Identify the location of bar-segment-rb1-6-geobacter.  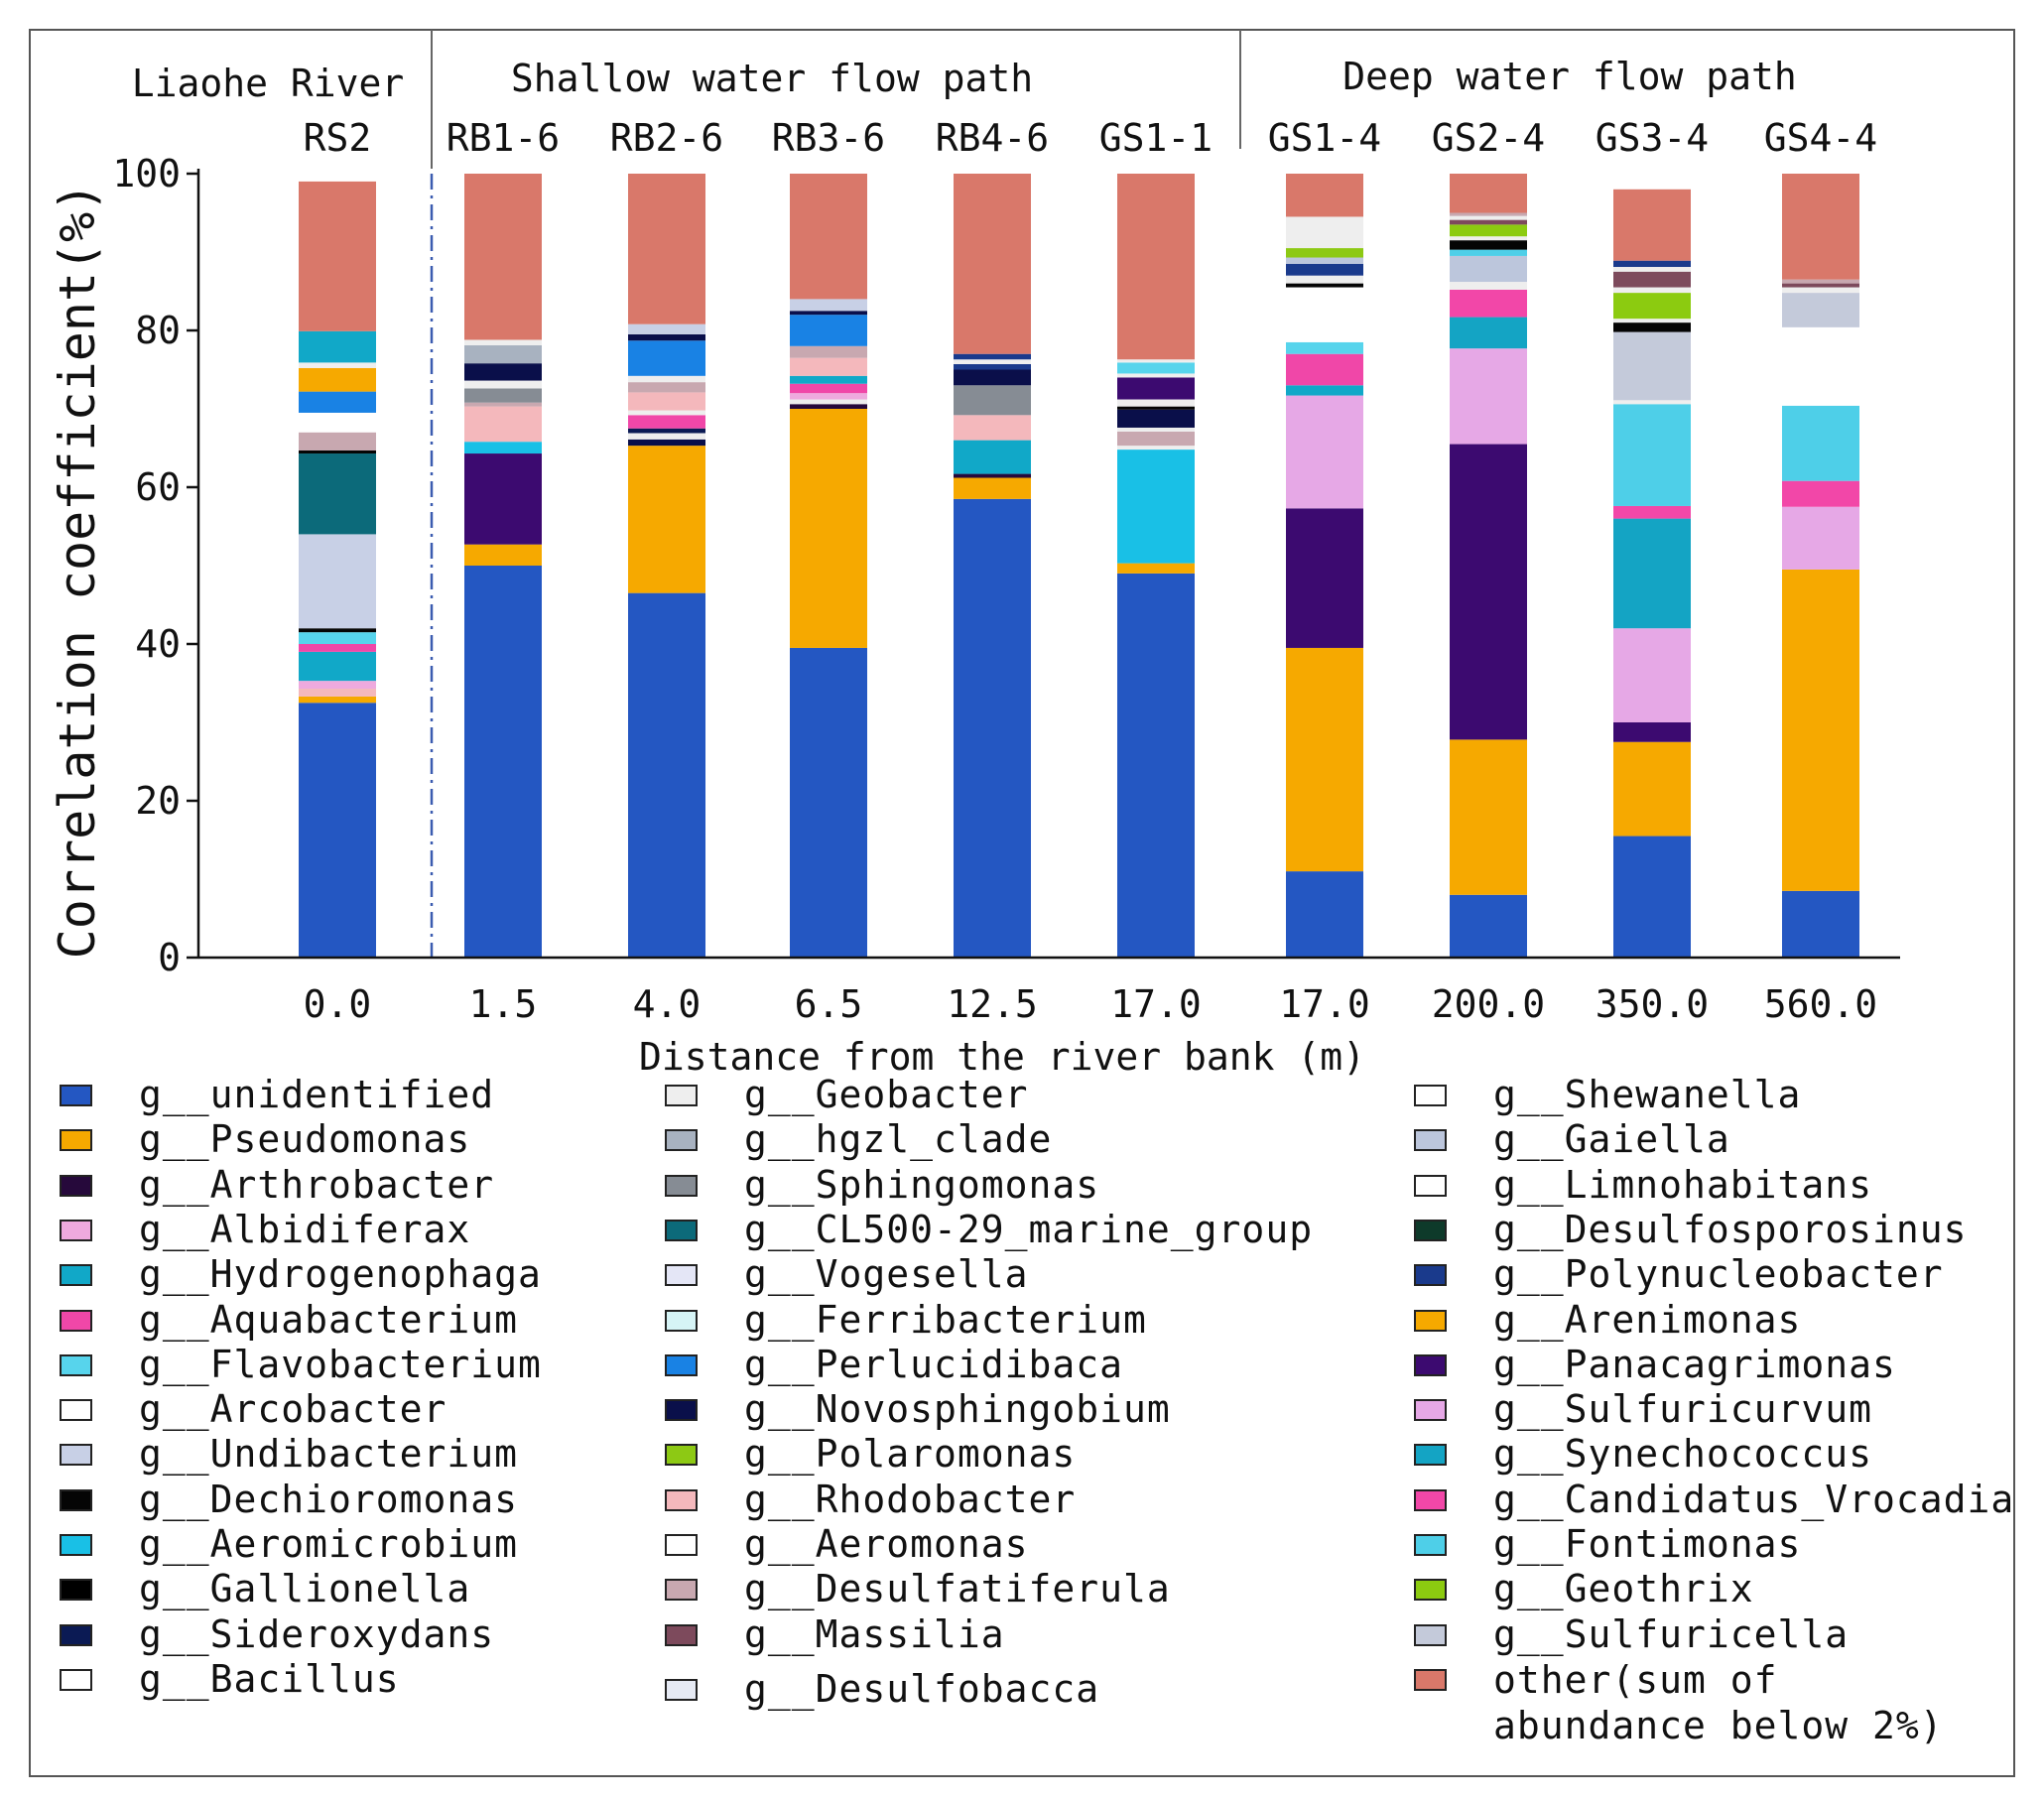
(503, 385).